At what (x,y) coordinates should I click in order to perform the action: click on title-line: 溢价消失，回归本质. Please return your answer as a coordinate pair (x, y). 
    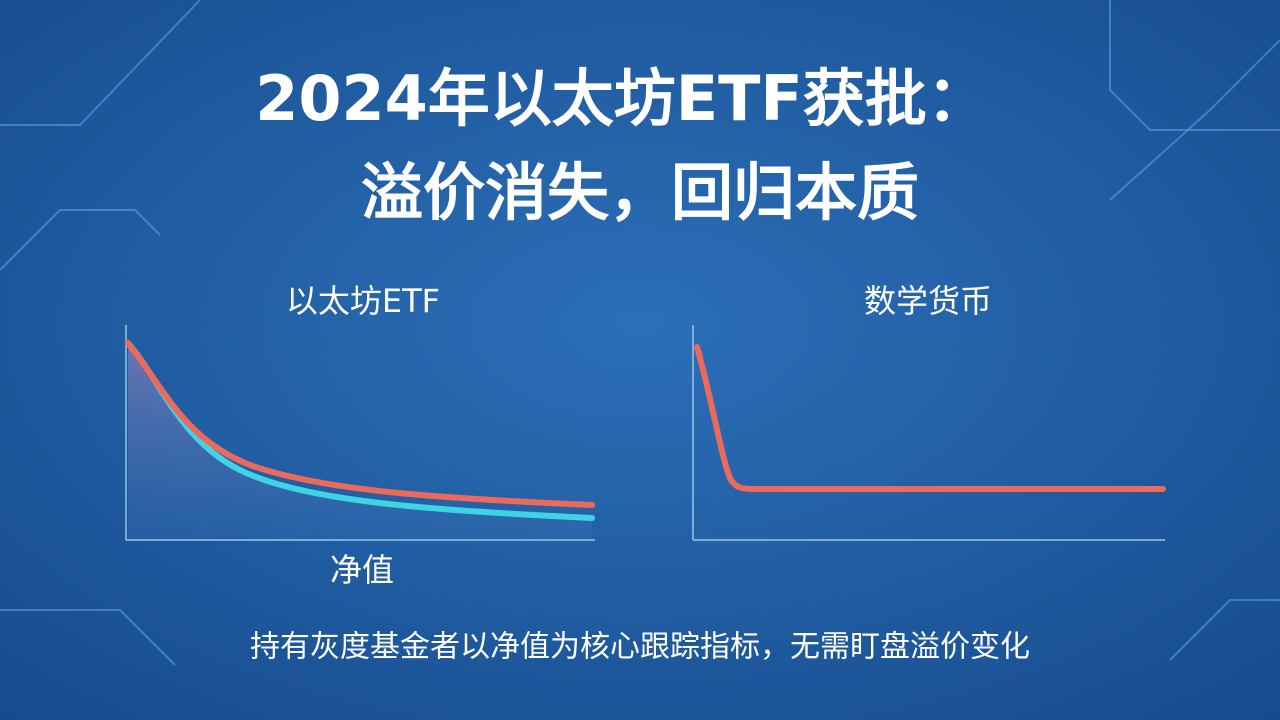
    Looking at the image, I should click on (640, 192).